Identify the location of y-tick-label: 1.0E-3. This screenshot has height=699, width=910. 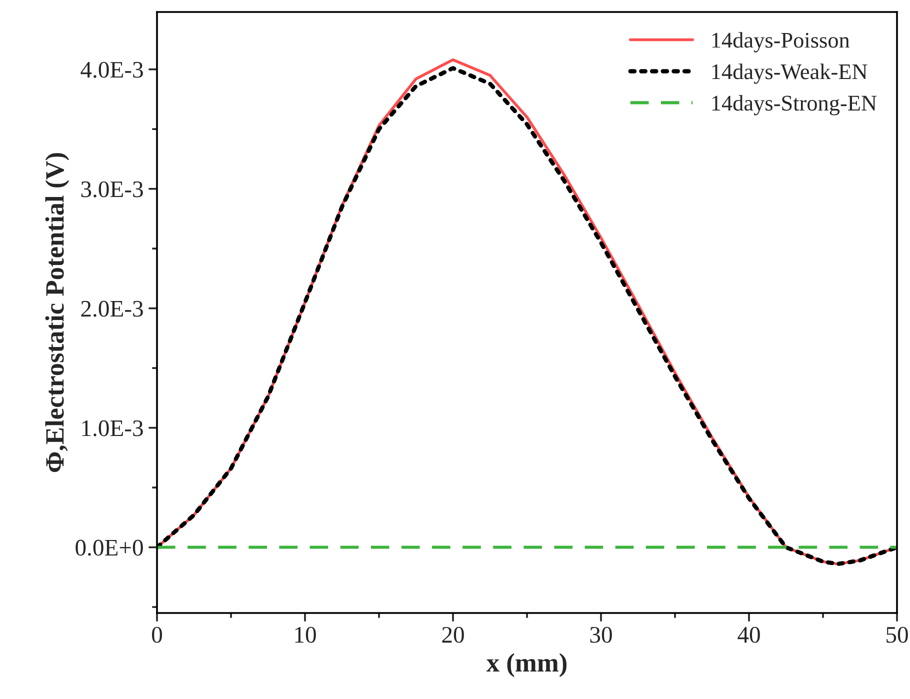
(112, 428).